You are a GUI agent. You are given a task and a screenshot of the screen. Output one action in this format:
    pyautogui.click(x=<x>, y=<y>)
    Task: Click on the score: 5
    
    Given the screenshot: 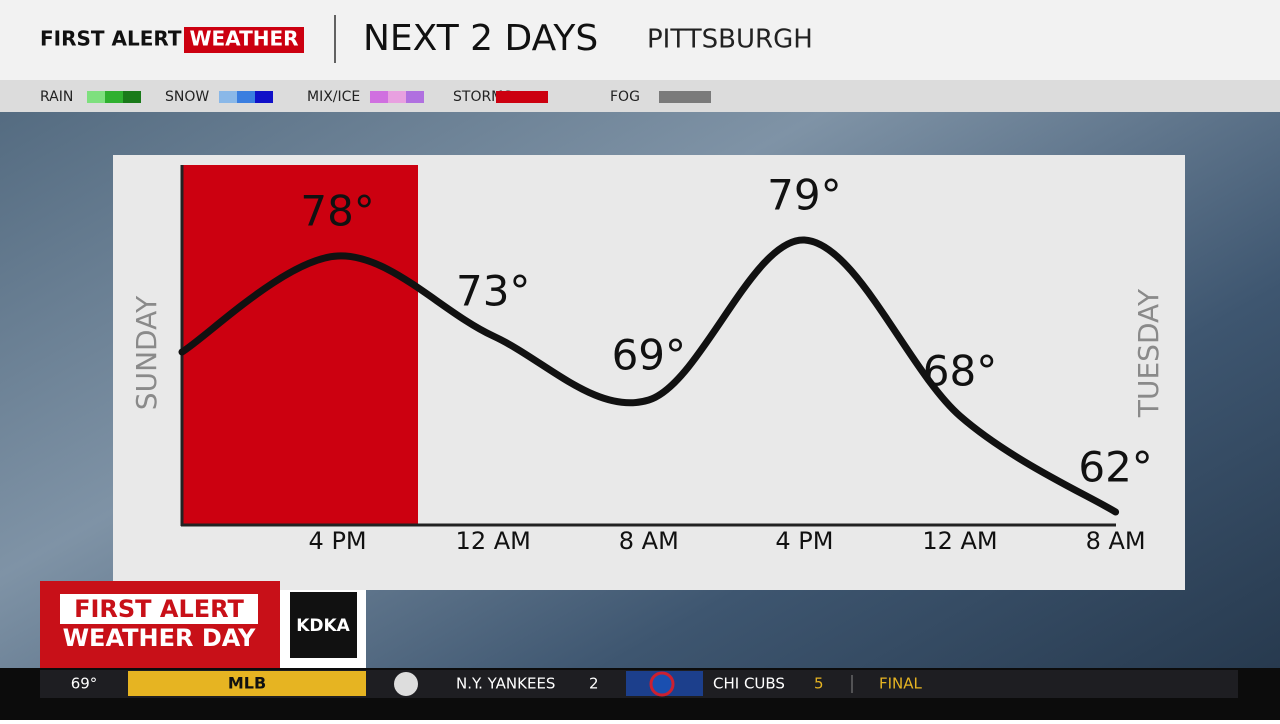 What is the action you would take?
    pyautogui.click(x=819, y=684)
    